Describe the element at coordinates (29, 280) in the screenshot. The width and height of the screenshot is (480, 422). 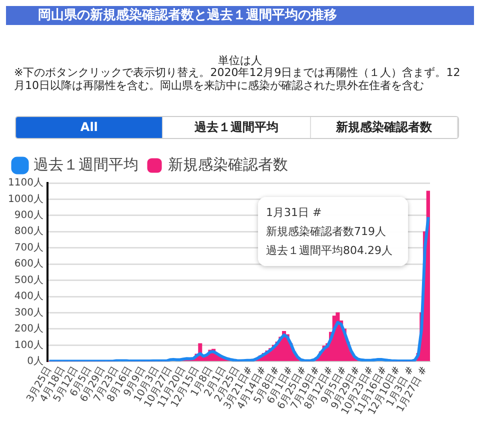
I see `y-tick-label: 500人` at that location.